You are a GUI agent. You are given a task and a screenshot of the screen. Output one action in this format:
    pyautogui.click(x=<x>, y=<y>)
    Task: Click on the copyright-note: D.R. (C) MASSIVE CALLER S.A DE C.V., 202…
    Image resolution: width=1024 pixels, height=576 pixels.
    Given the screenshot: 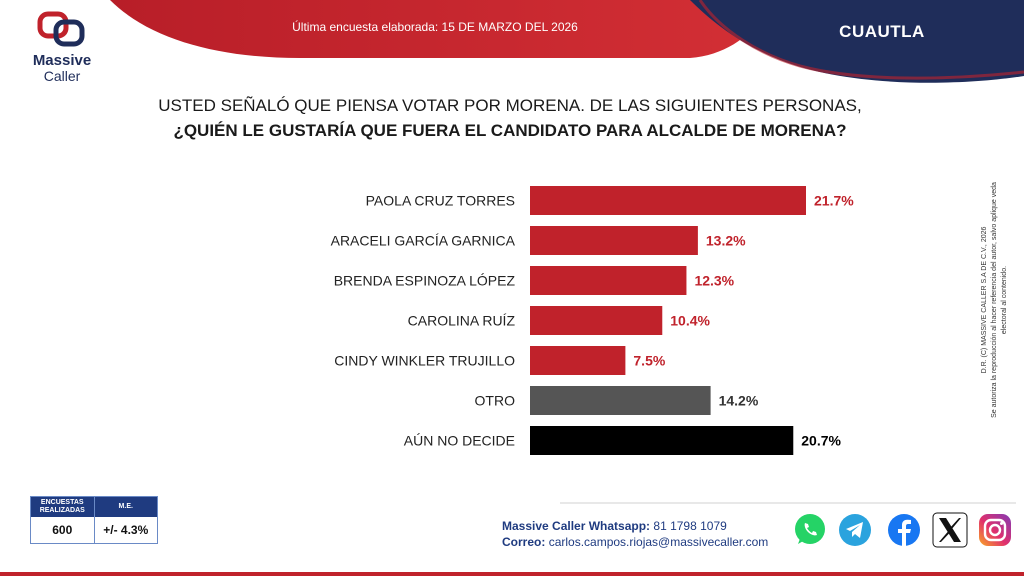 What is the action you would take?
    pyautogui.click(x=1000, y=300)
    